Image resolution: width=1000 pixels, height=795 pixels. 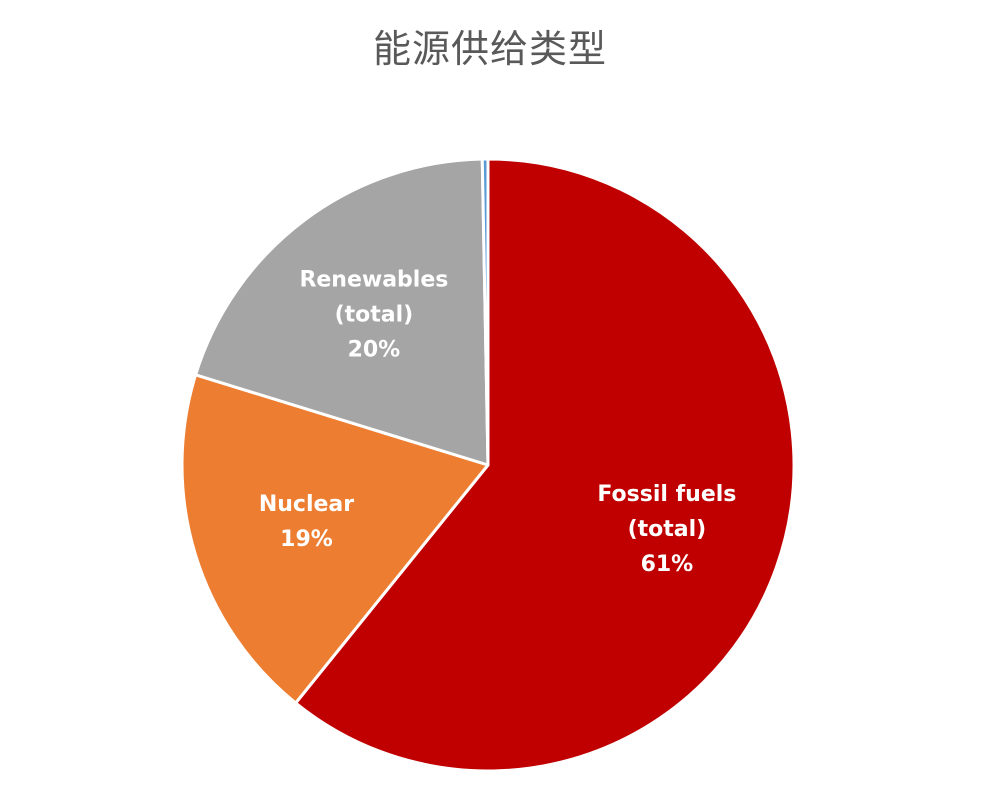 I want to click on slice-label-2: Renewables (total) 20%, so click(x=373, y=314).